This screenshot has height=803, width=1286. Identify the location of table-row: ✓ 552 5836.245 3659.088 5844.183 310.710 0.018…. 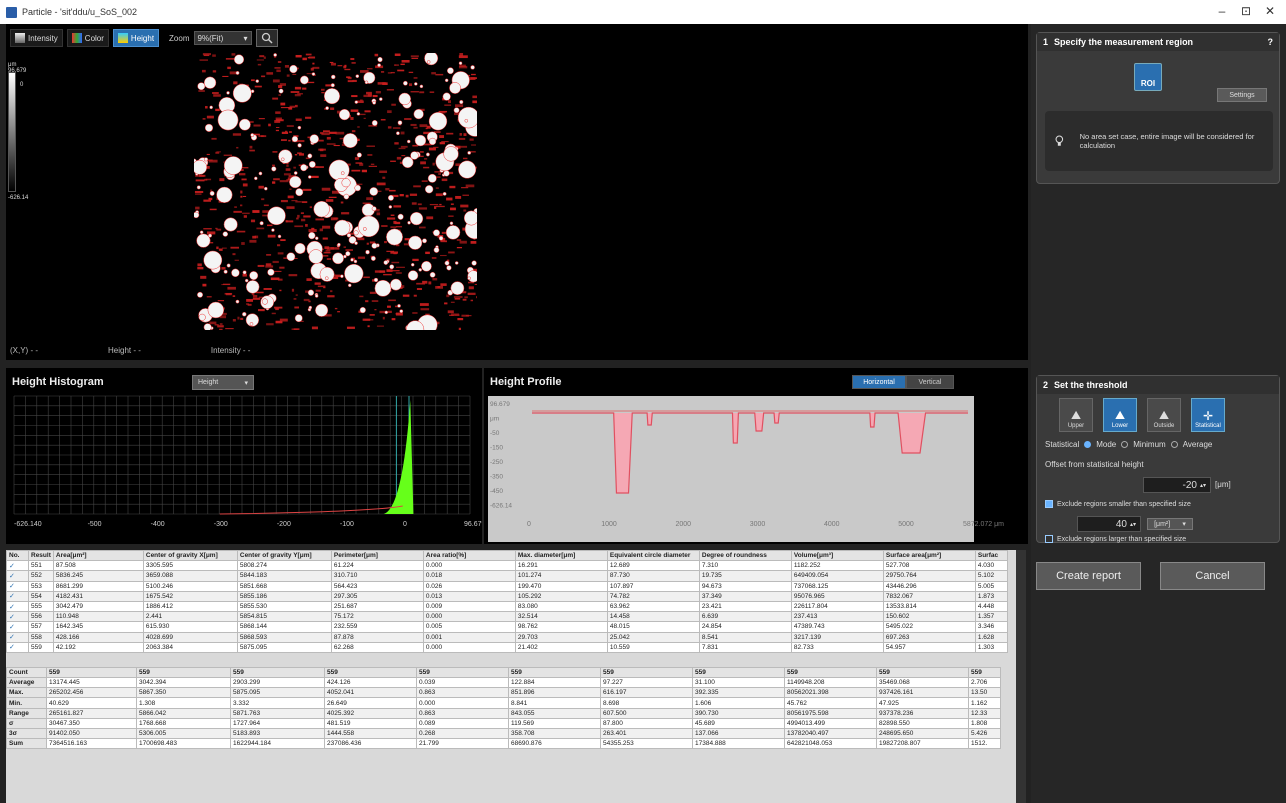
(507, 576).